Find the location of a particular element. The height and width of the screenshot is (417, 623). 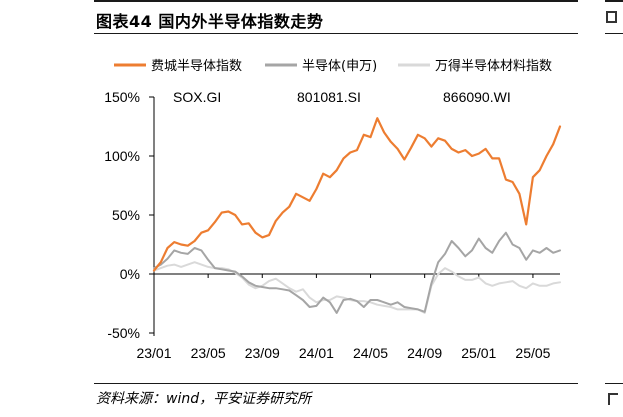

adjacent-figure-rule is located at coordinates (614, 383).